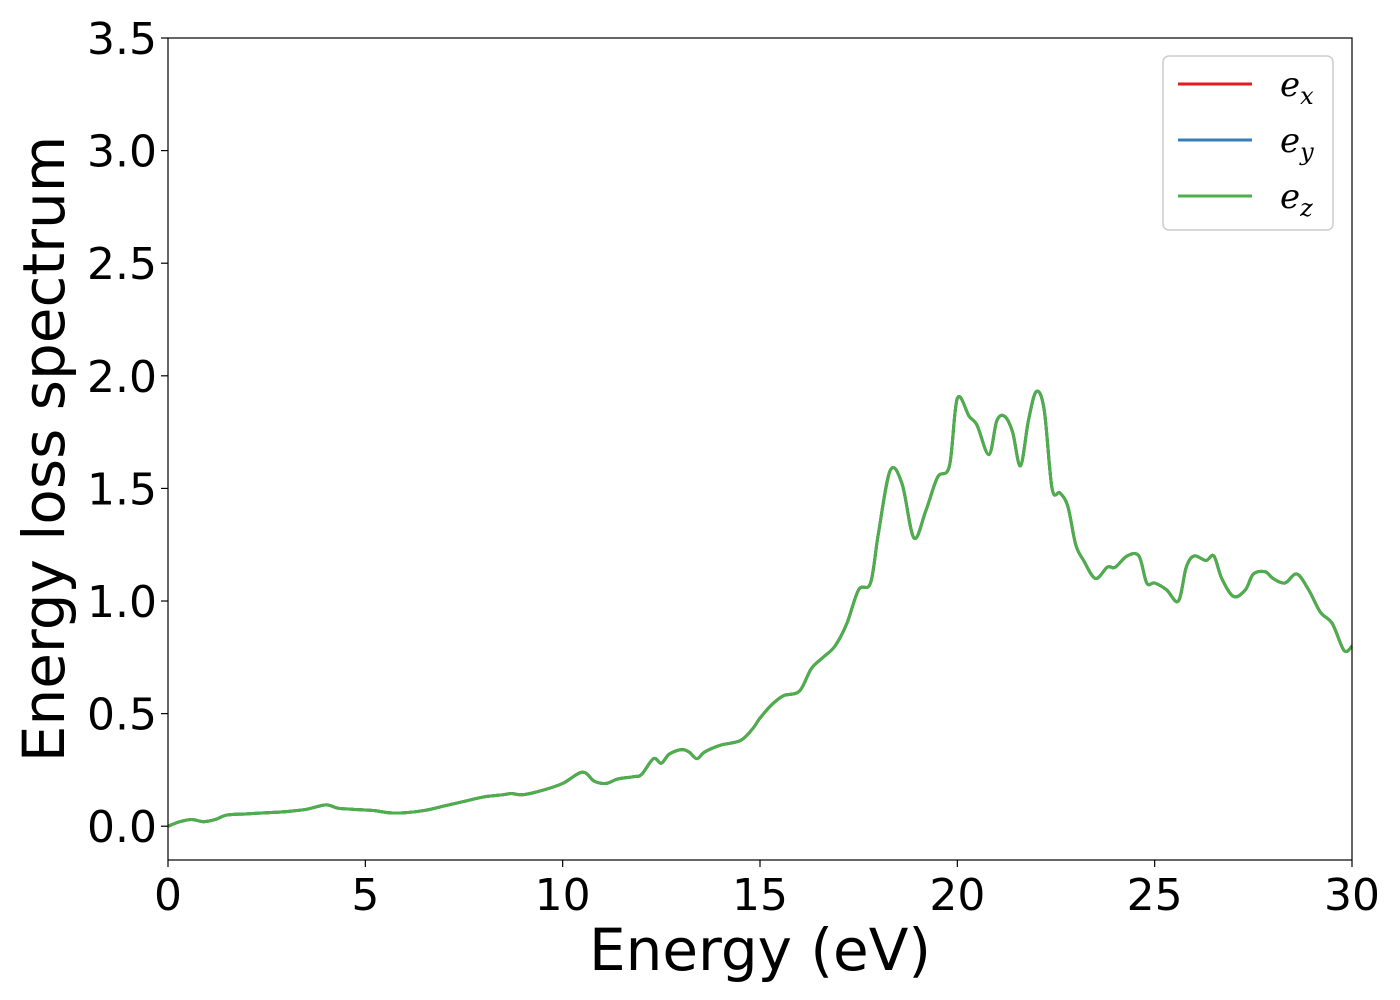  Describe the element at coordinates (563, 895) in the screenshot. I see `x-tick-label: 10` at that location.